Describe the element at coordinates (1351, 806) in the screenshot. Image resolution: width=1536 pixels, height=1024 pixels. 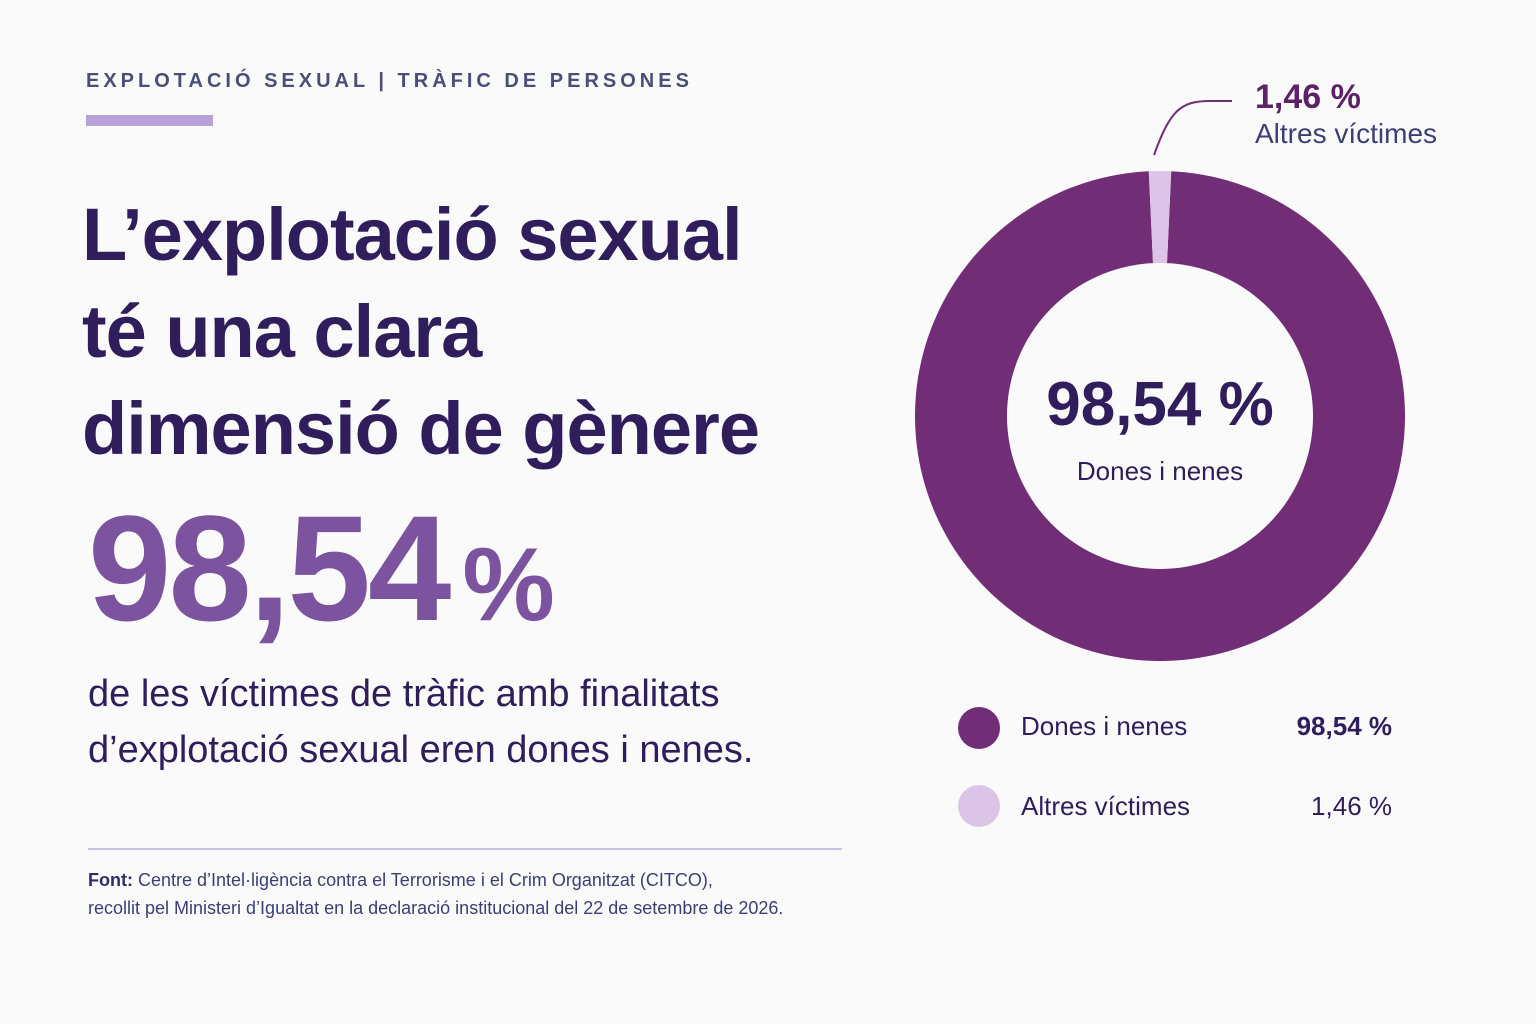
I see `legend-value-altres-victimes: 1,46 %` at that location.